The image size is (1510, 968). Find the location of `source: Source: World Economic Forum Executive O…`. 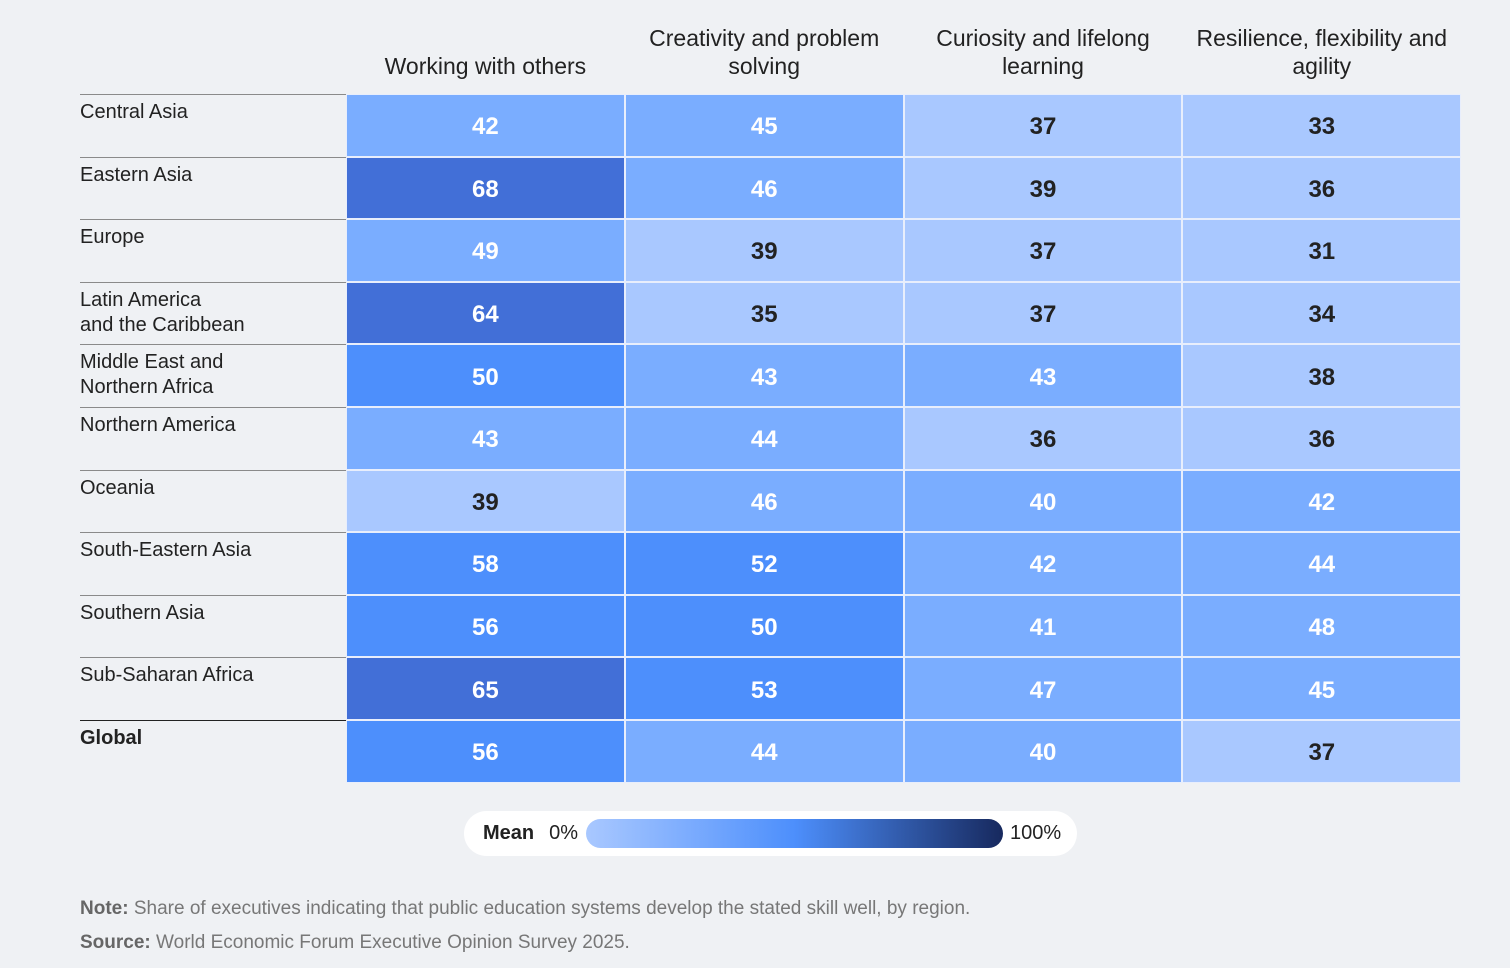

source: Source: World Economic Forum Executive O… is located at coordinates (355, 943).